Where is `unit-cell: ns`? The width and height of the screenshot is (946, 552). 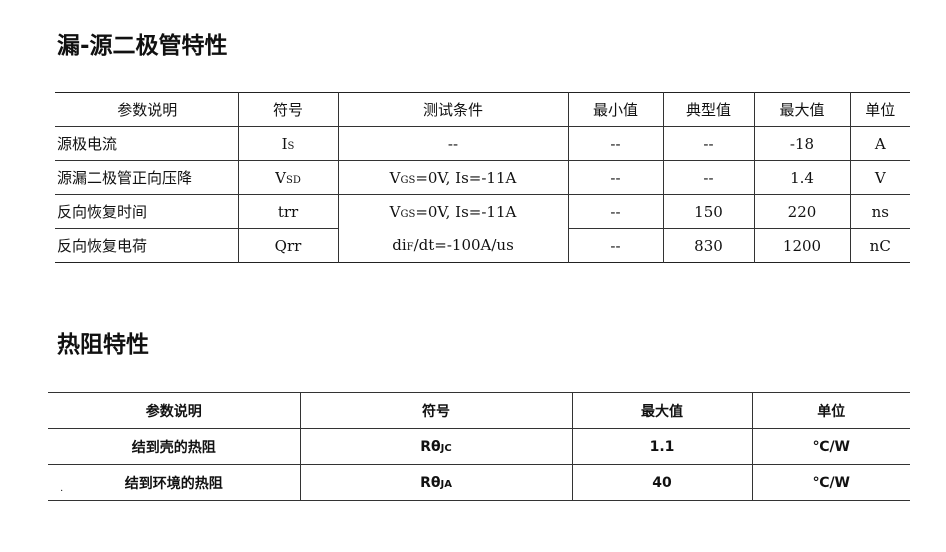
unit-cell: ns is located at coordinates (879, 211).